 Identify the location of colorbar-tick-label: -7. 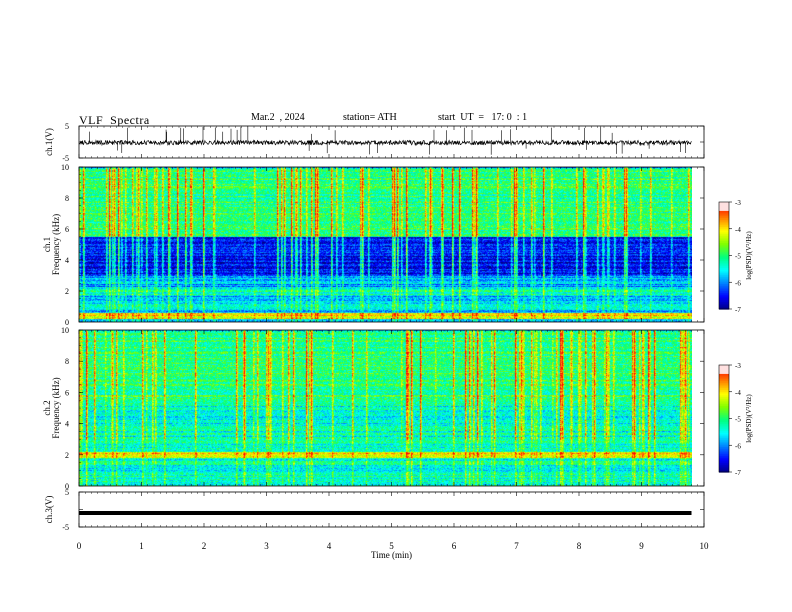
(738, 473).